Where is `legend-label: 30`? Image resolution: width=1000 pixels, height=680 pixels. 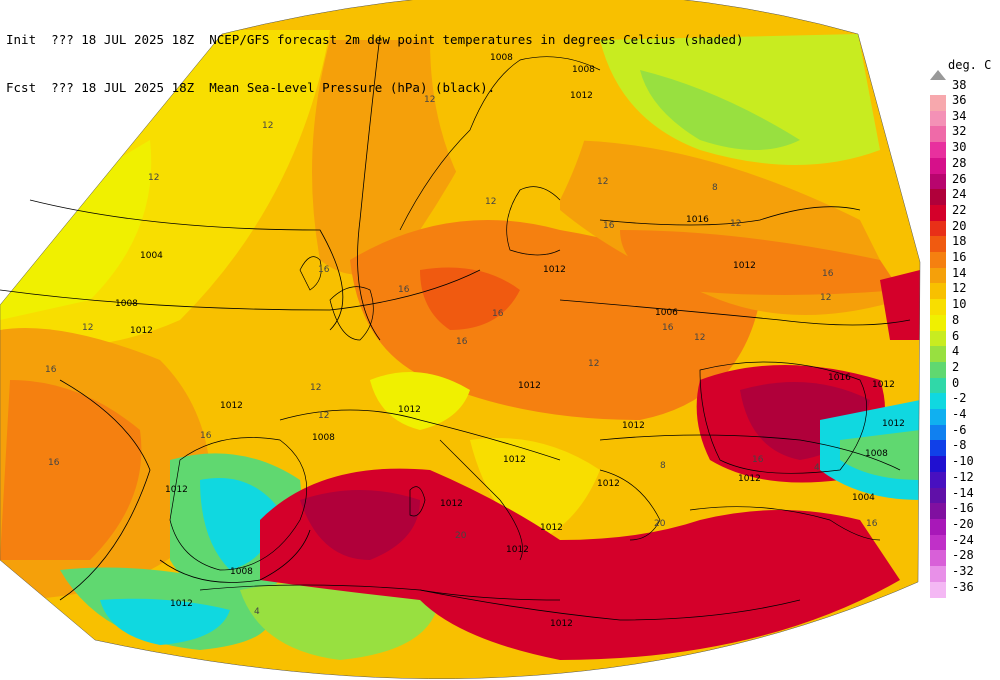 legend-label: 30 is located at coordinates (959, 147).